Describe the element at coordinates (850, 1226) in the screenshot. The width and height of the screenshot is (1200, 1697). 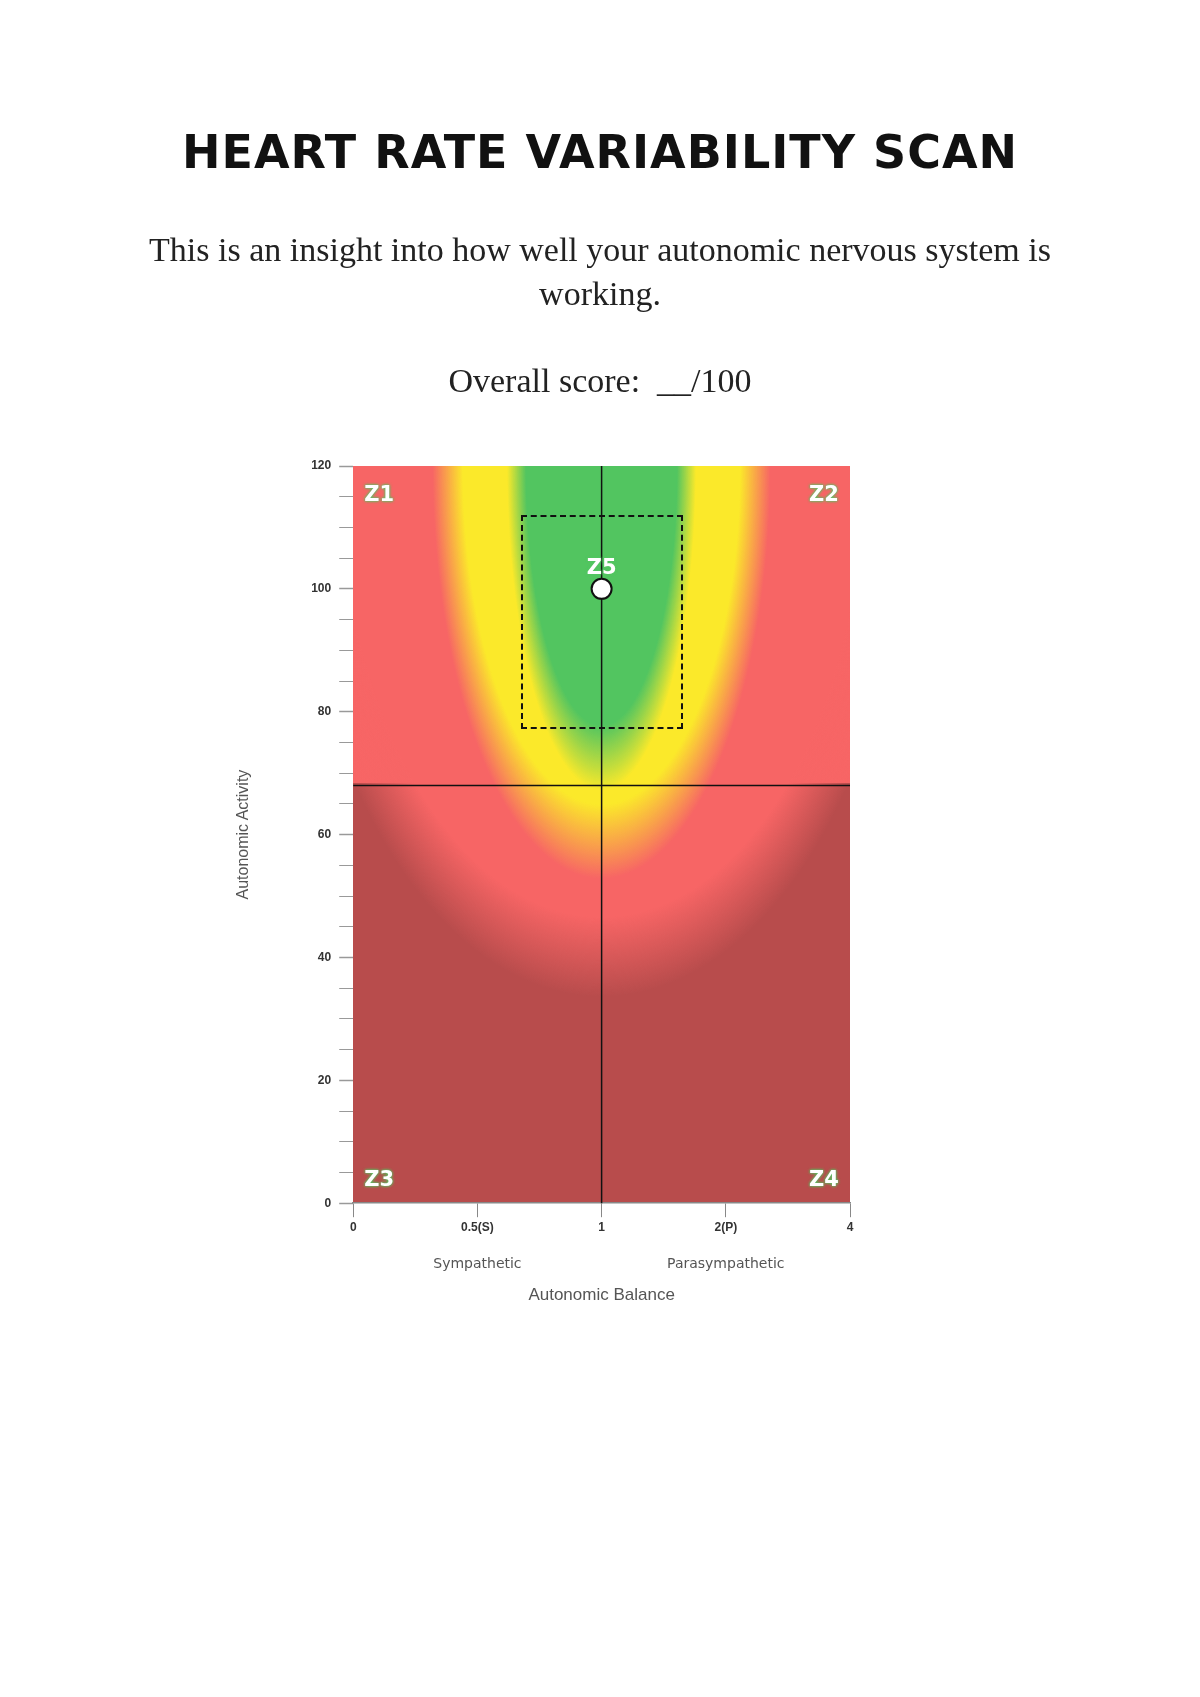
I see `x-tick-label: 4` at that location.